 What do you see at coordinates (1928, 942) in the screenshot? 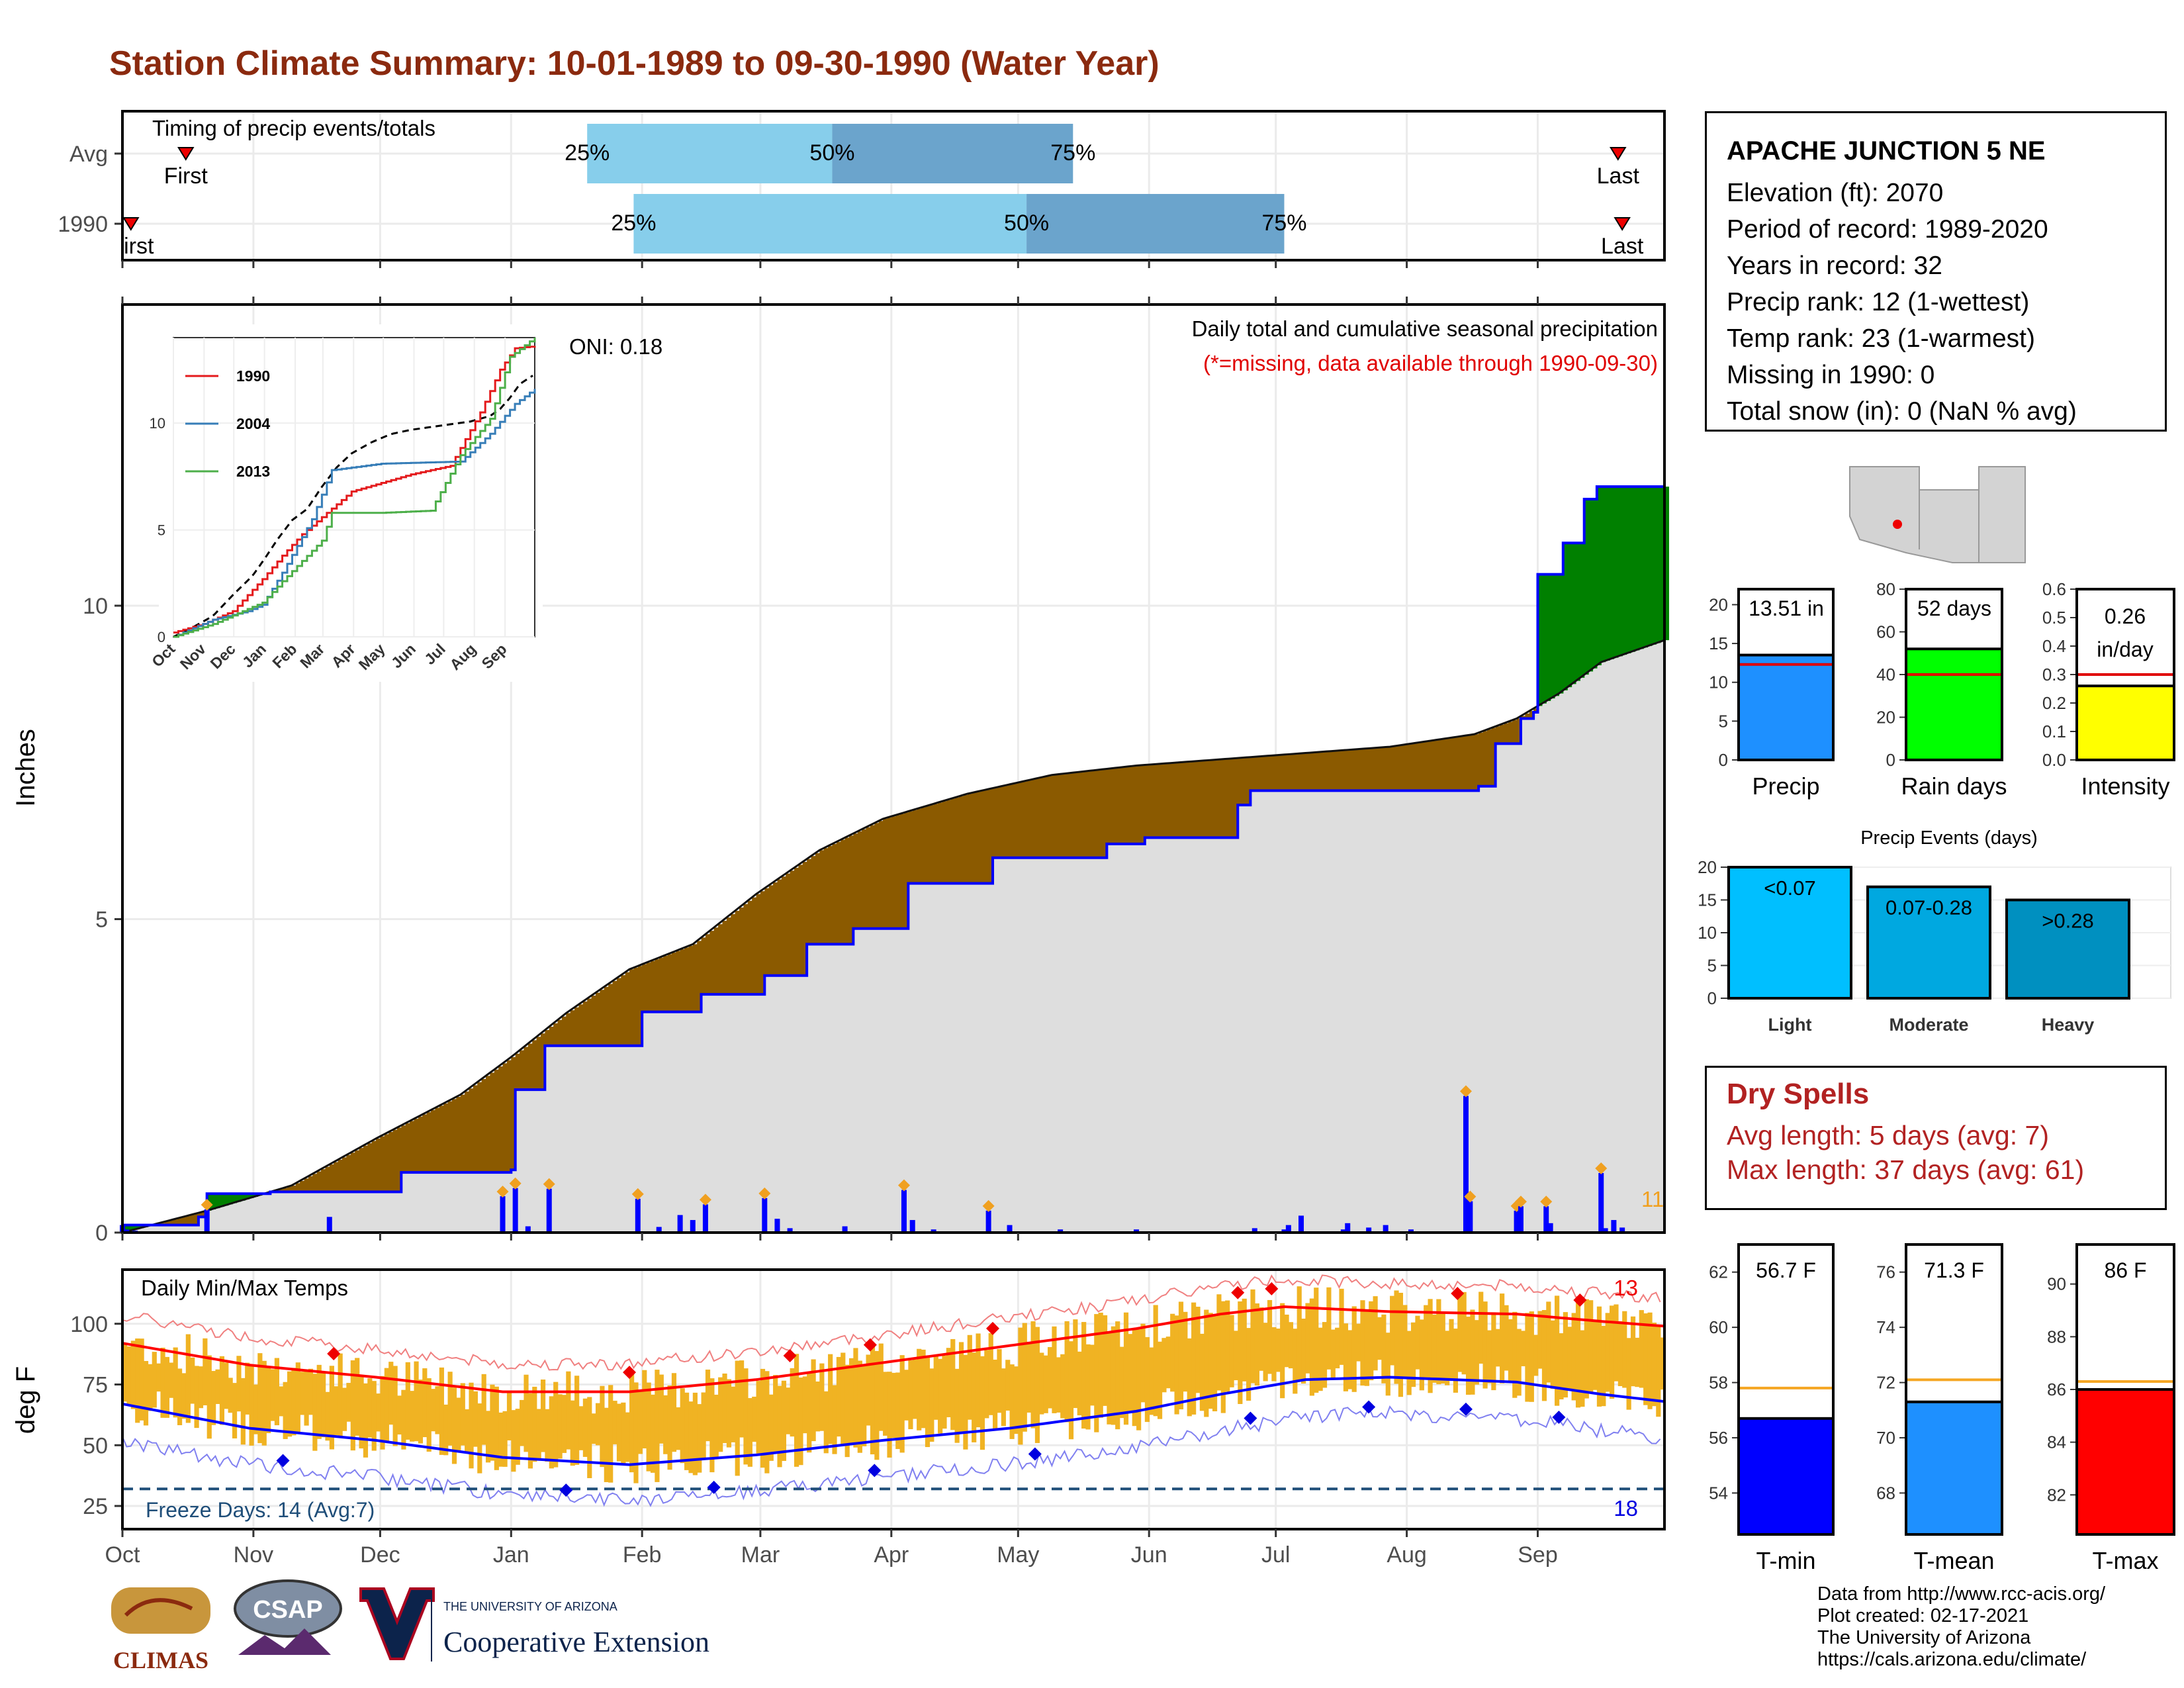
I see `event-bar` at bounding box center [1928, 942].